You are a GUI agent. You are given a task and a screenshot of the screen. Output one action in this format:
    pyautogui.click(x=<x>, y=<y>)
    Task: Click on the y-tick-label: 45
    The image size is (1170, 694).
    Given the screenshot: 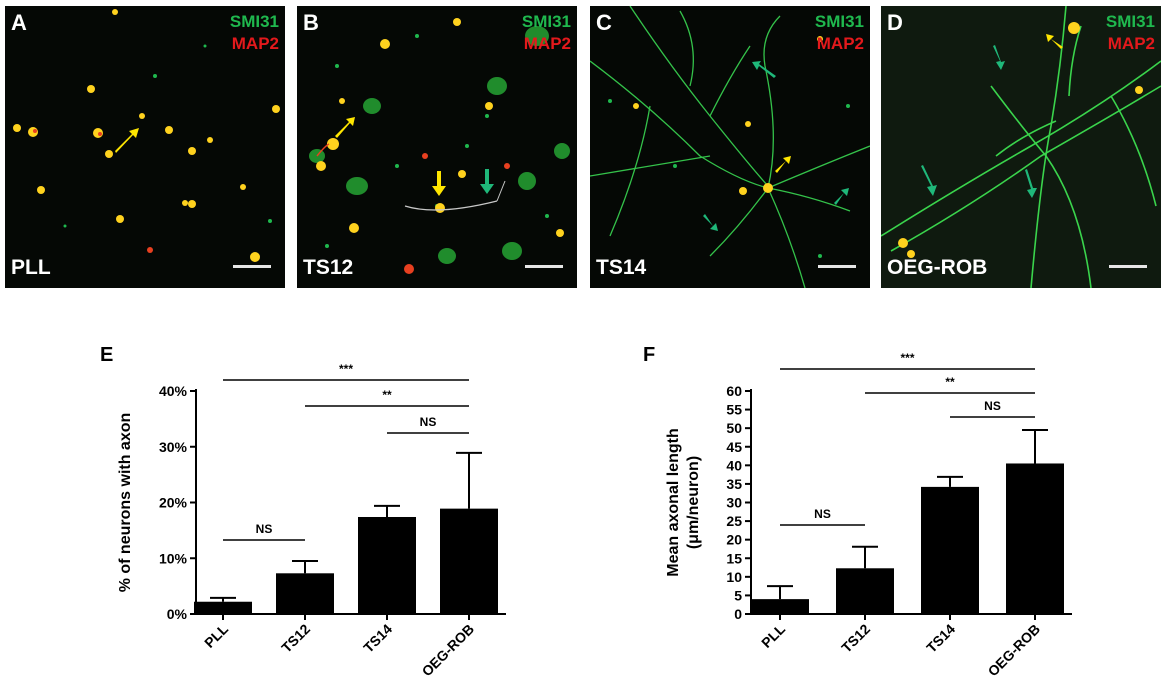 What is the action you would take?
    pyautogui.click(x=734, y=447)
    